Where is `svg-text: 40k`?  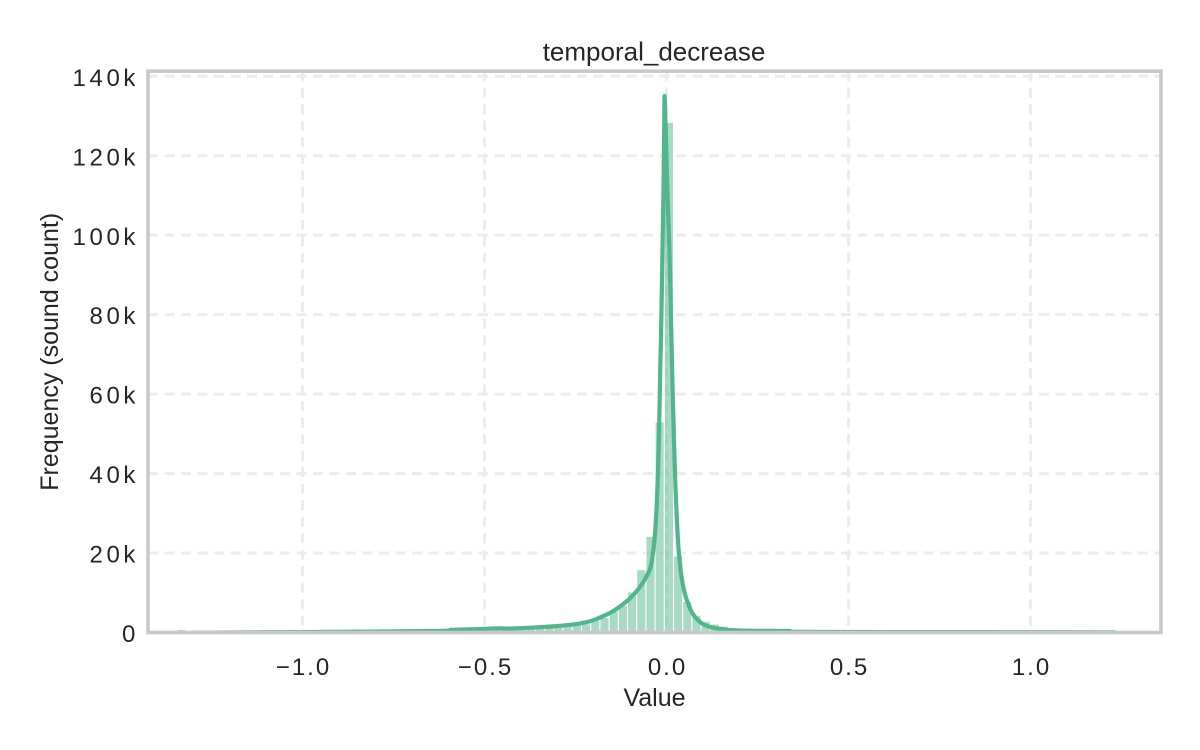 svg-text: 40k is located at coordinates (115, 475).